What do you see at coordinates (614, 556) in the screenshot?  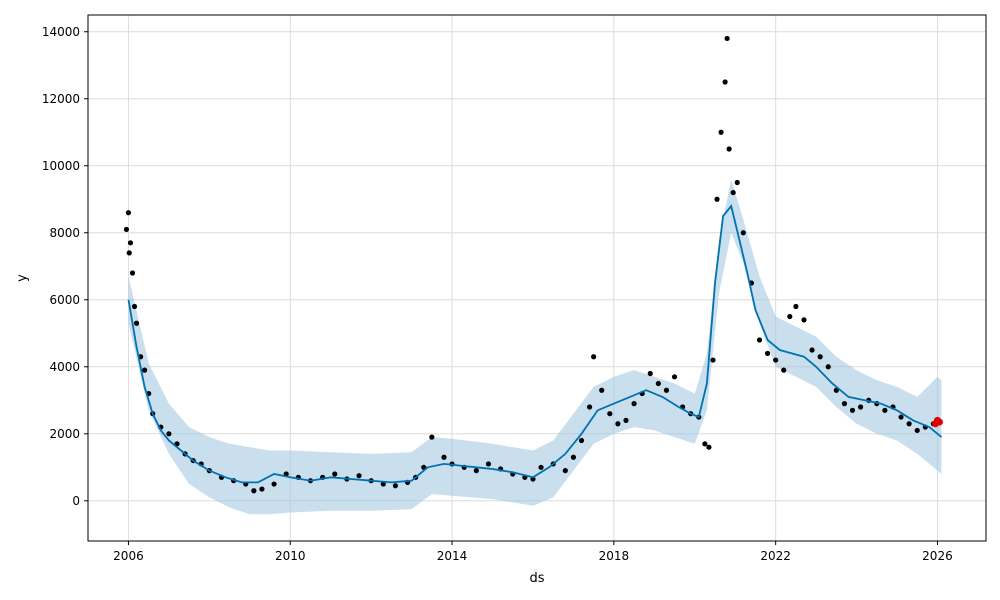 I see `x-tick-label: 2018` at bounding box center [614, 556].